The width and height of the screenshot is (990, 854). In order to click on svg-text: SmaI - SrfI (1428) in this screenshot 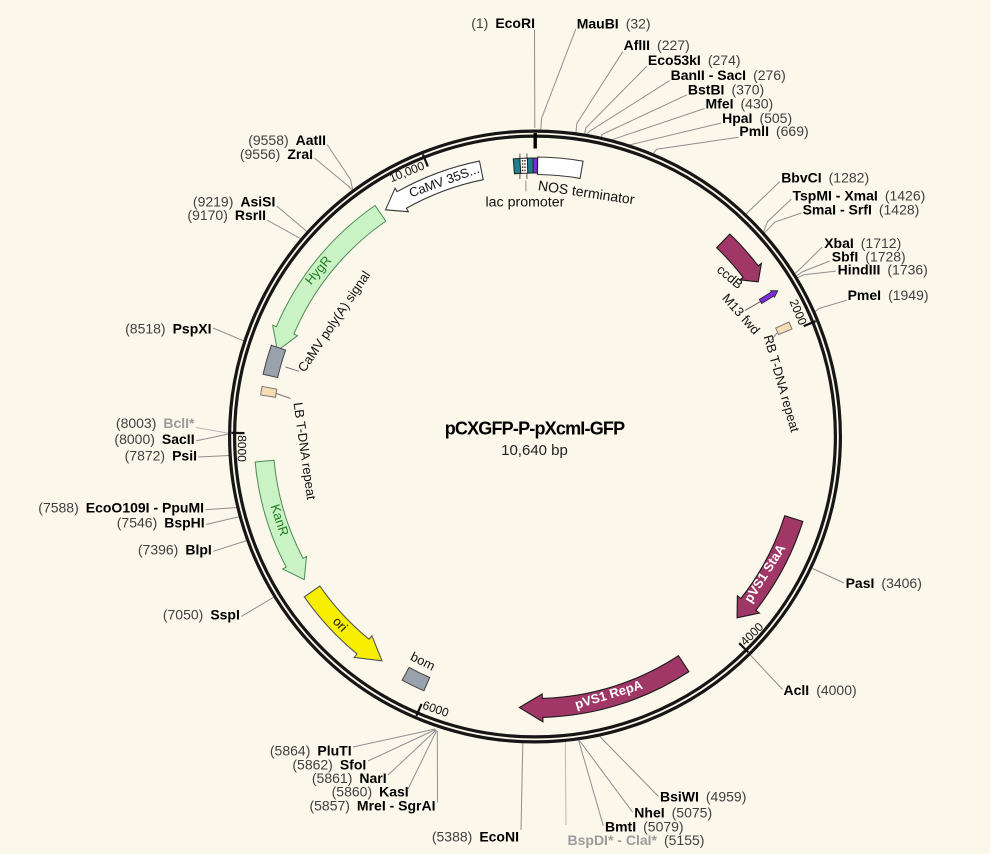, I will do `click(861, 209)`.